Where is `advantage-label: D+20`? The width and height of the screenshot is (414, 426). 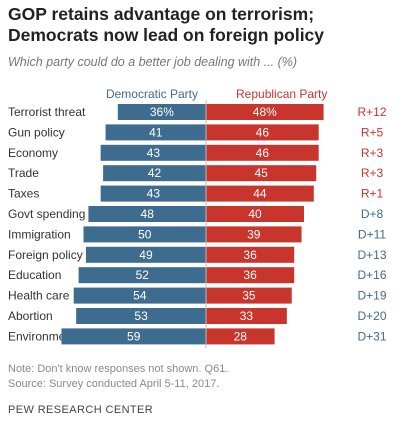 advantage-label: D+20 is located at coordinates (371, 316).